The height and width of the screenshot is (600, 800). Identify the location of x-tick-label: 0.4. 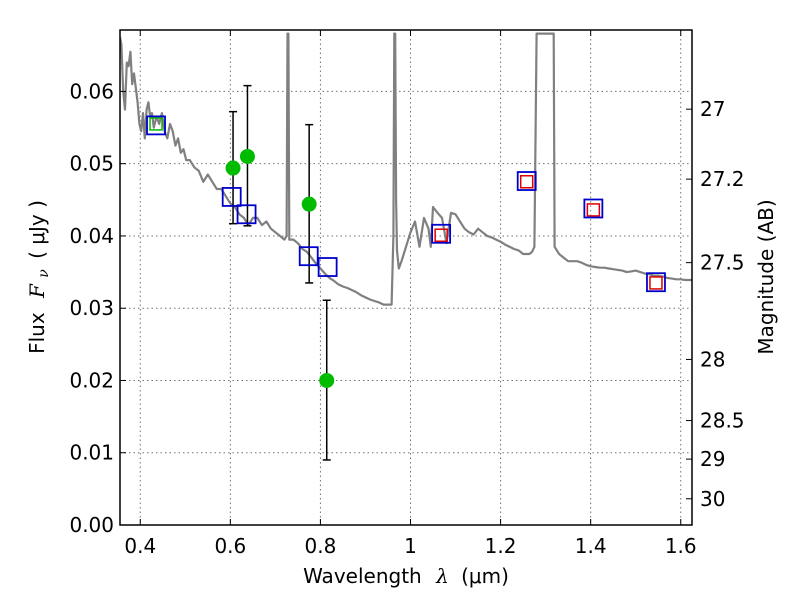
(140, 546).